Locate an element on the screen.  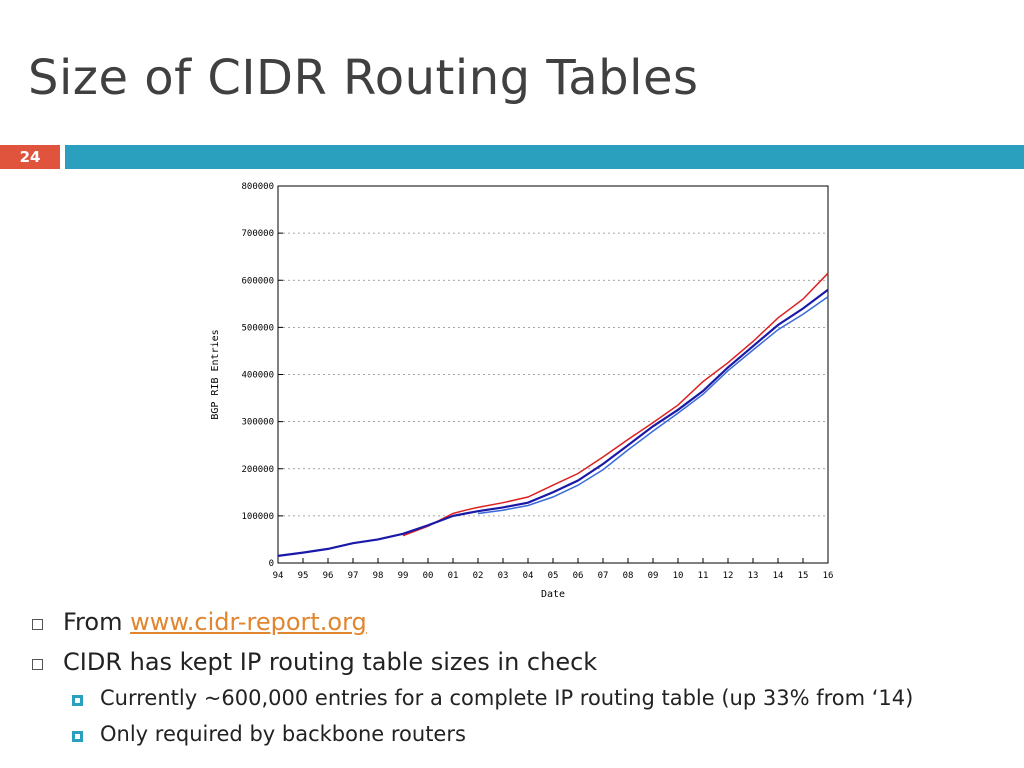
x-axis-label: Date is located at coordinates (553, 594).